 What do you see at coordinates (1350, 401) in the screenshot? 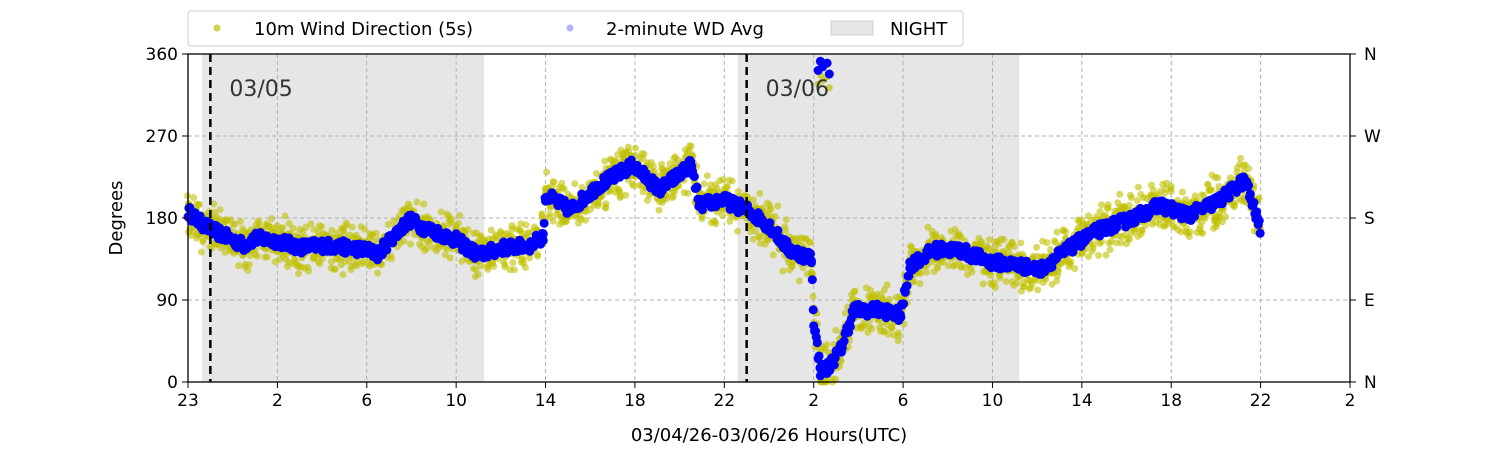
I see `x-tick-label: 2` at bounding box center [1350, 401].